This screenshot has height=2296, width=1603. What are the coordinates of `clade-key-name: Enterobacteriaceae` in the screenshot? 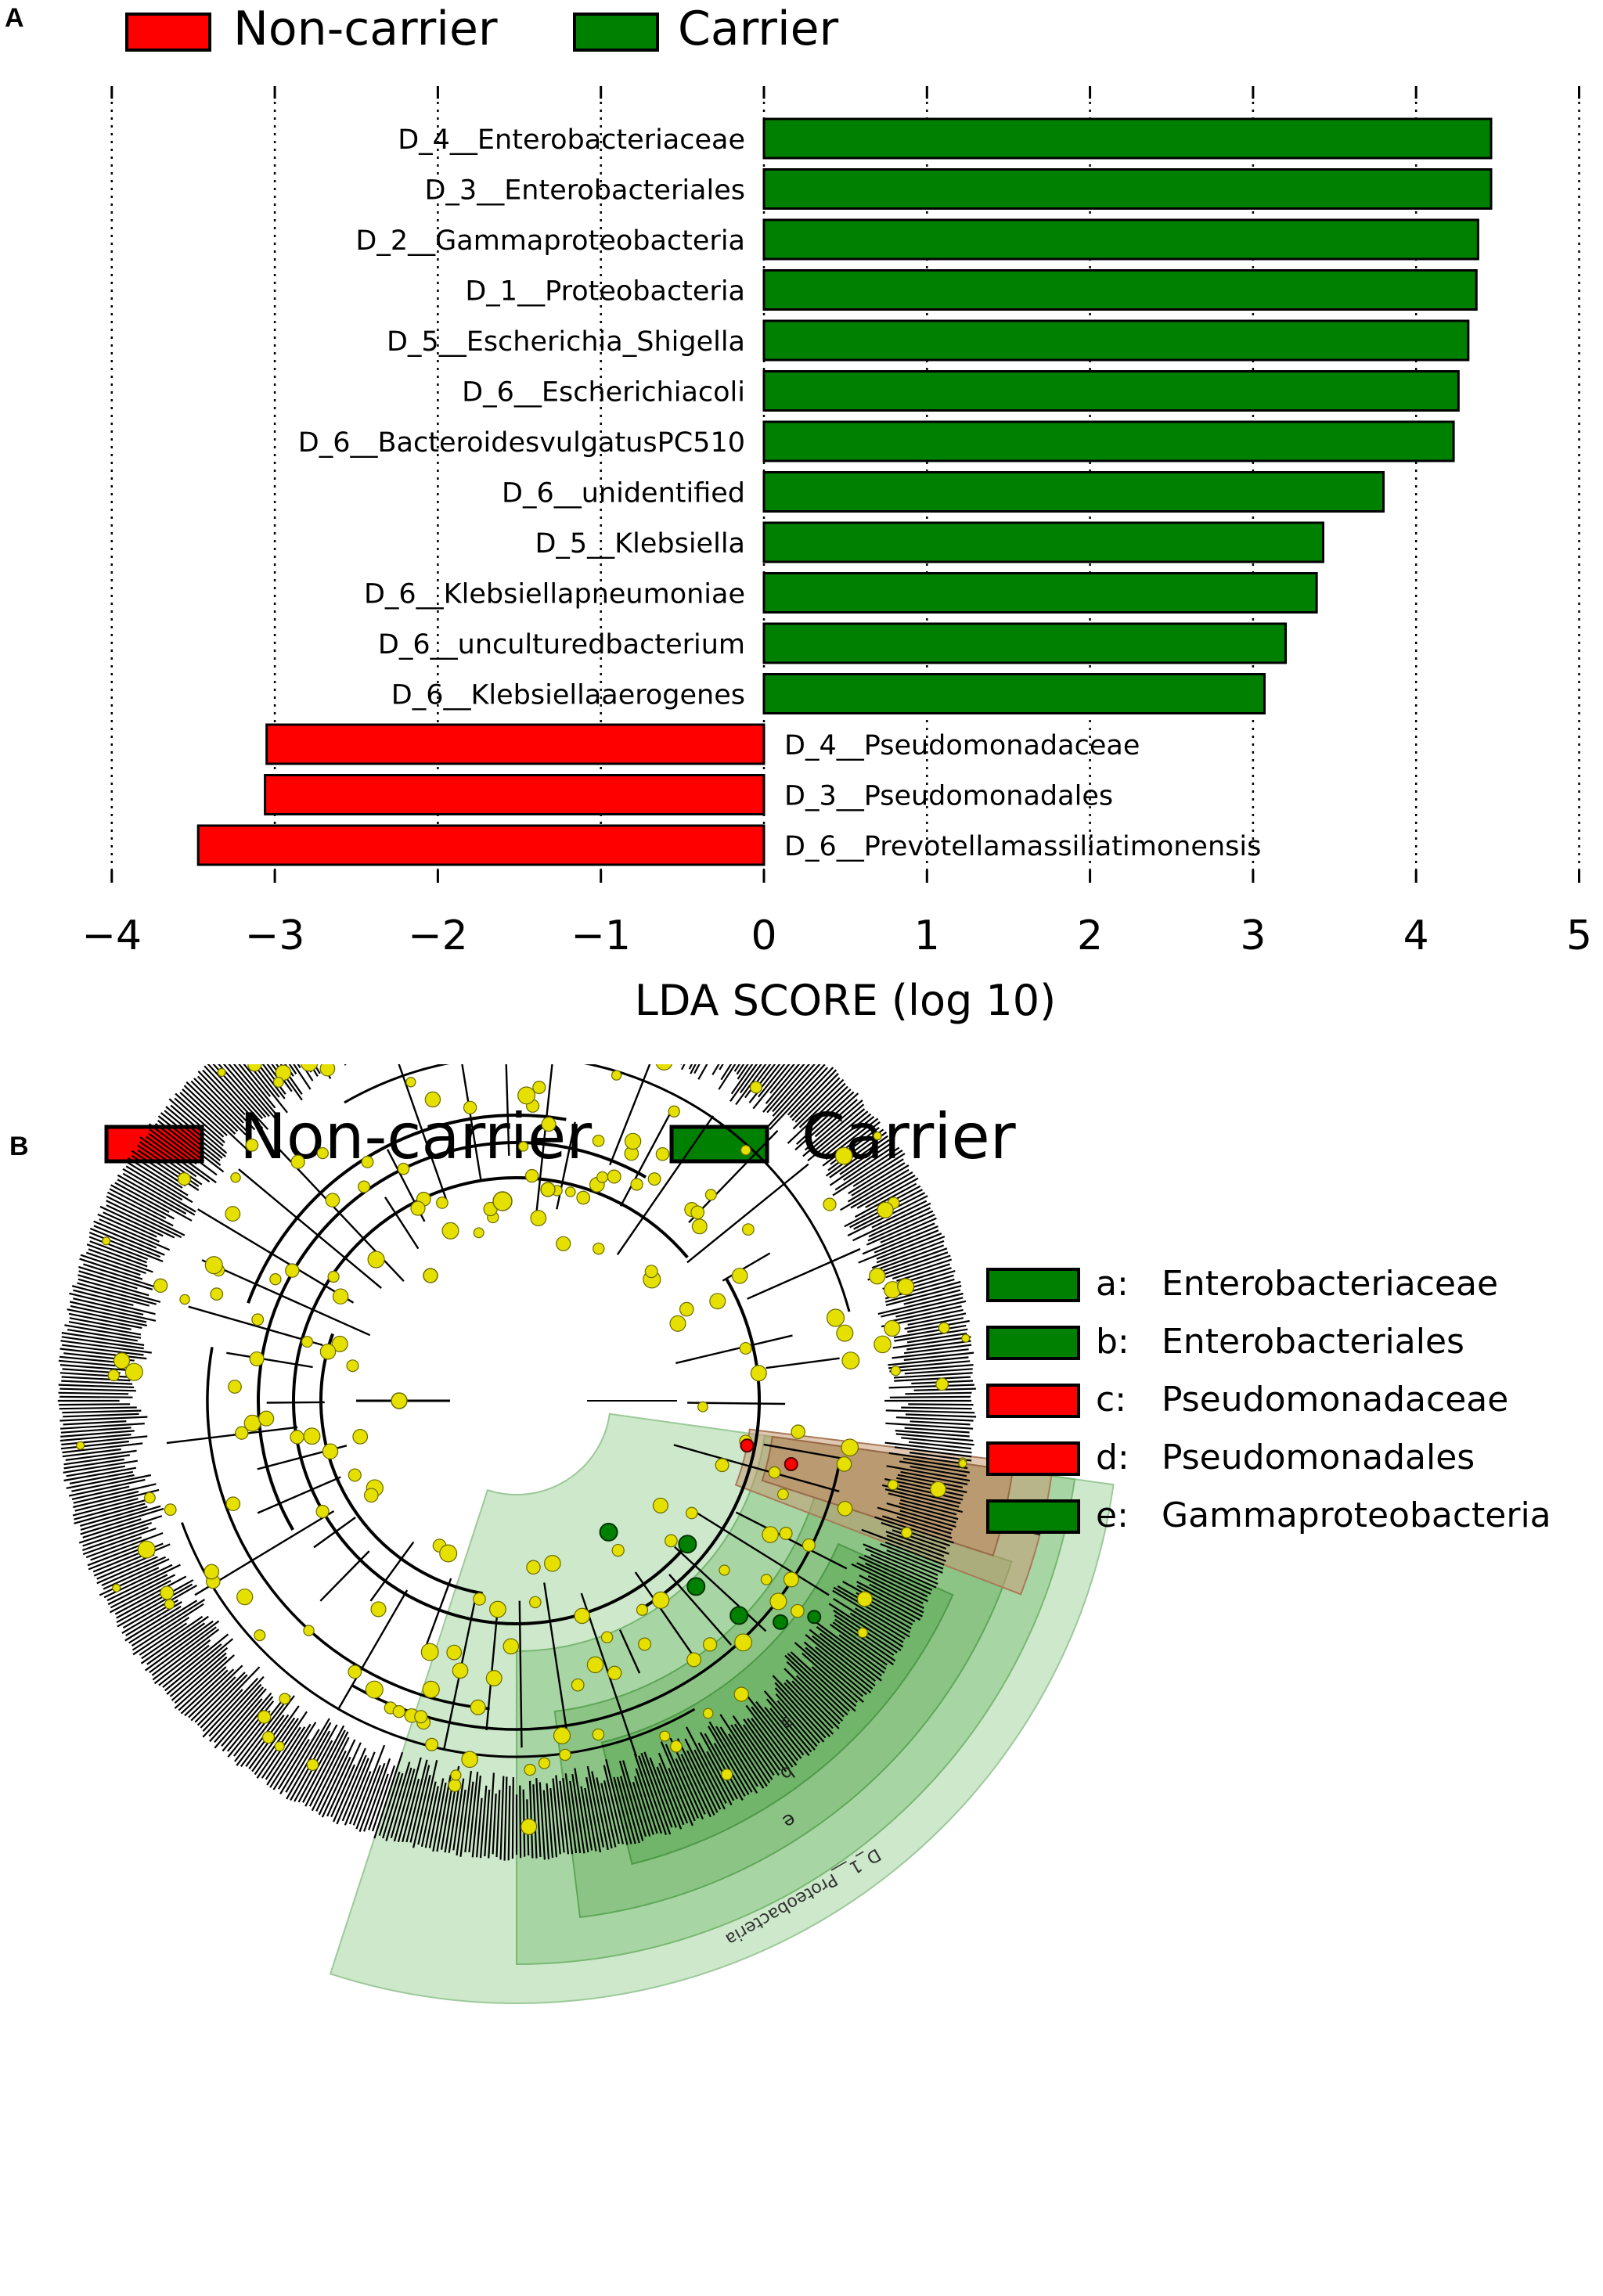 It's located at (1330, 1284).